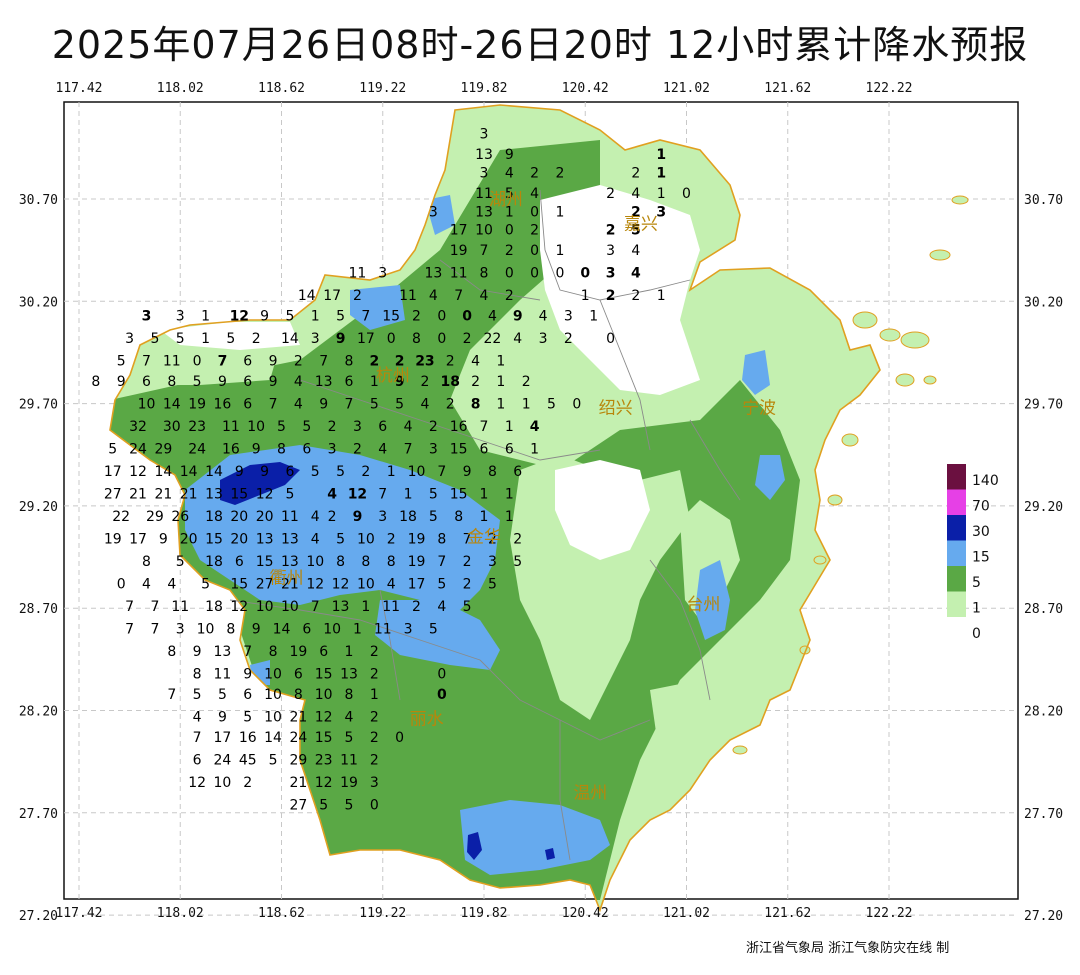 Image resolution: width=1080 pixels, height=975 pixels. What do you see at coordinates (686, 913) in the screenshot?
I see `lon-tick-bottom: 121.02` at bounding box center [686, 913].